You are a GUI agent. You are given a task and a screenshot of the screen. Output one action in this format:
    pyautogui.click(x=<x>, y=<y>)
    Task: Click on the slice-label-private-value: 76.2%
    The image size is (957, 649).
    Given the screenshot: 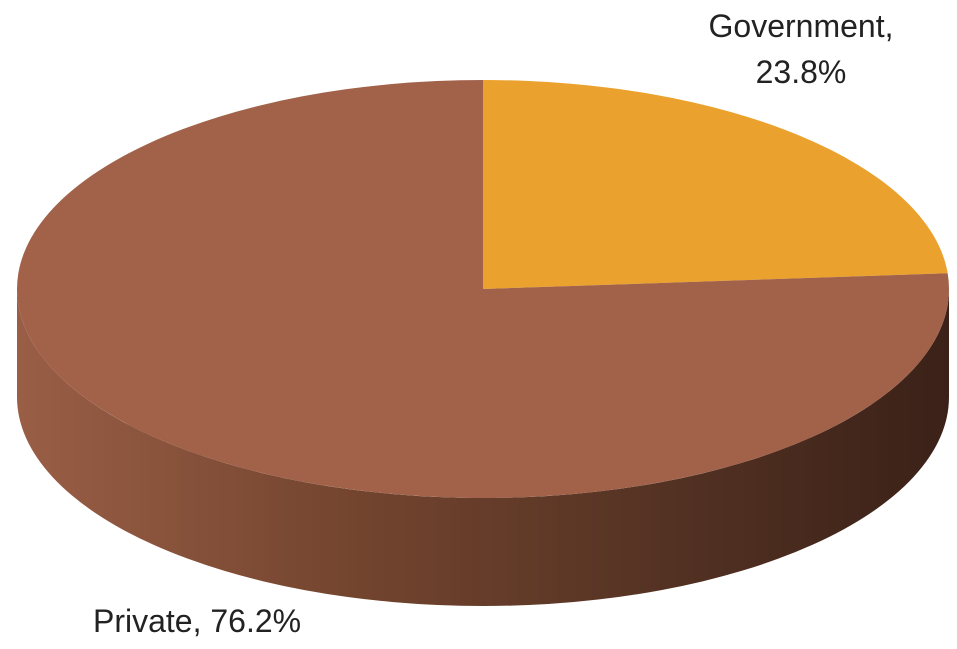 What is the action you would take?
    pyautogui.click(x=255, y=621)
    